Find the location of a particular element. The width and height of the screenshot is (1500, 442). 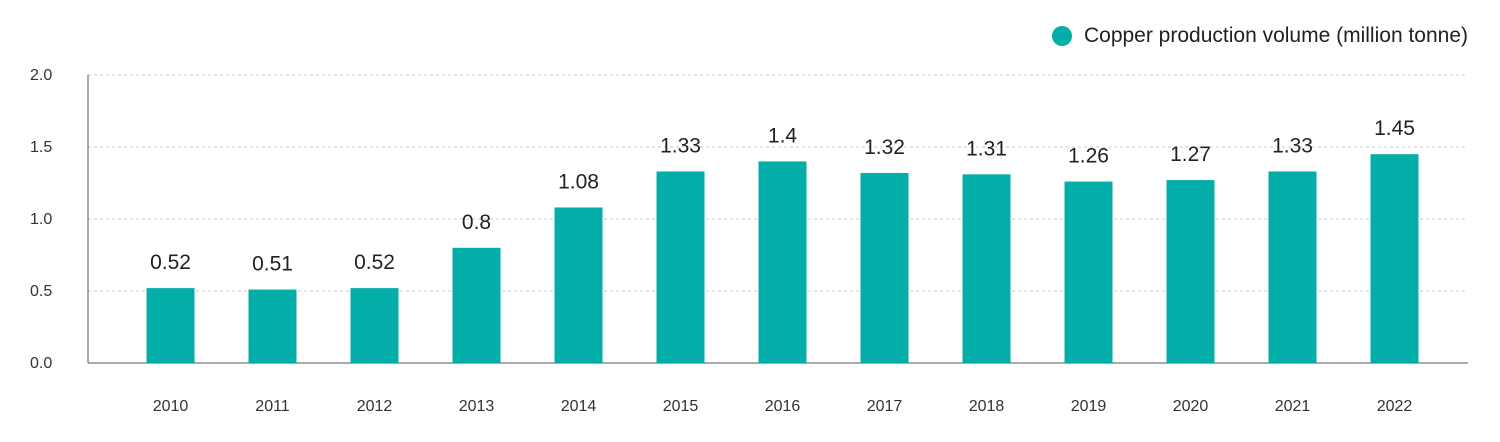

x-tick-label-2020: 2020 is located at coordinates (1191, 406).